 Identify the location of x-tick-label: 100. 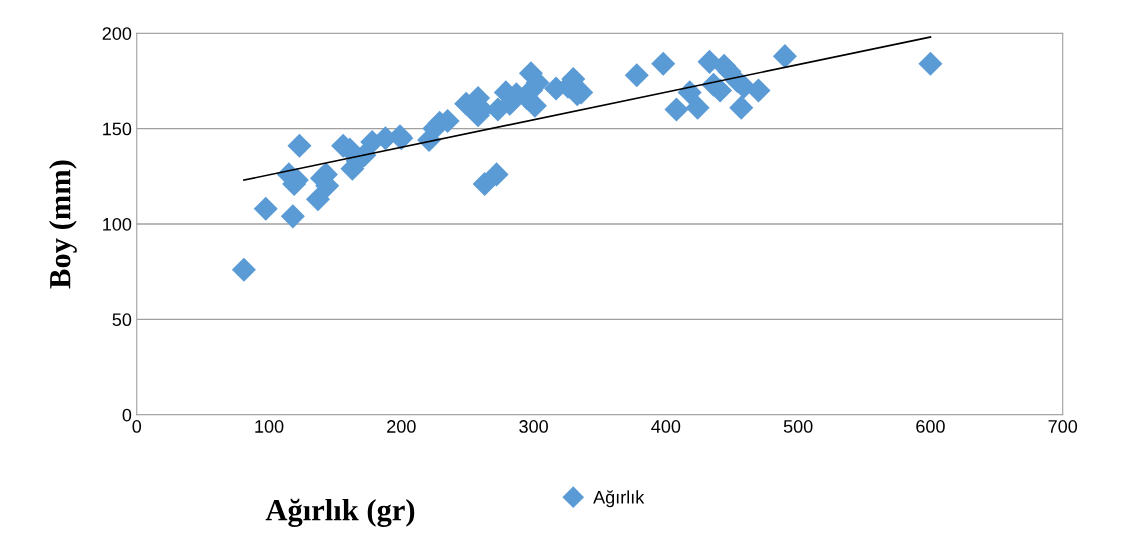
(269, 426).